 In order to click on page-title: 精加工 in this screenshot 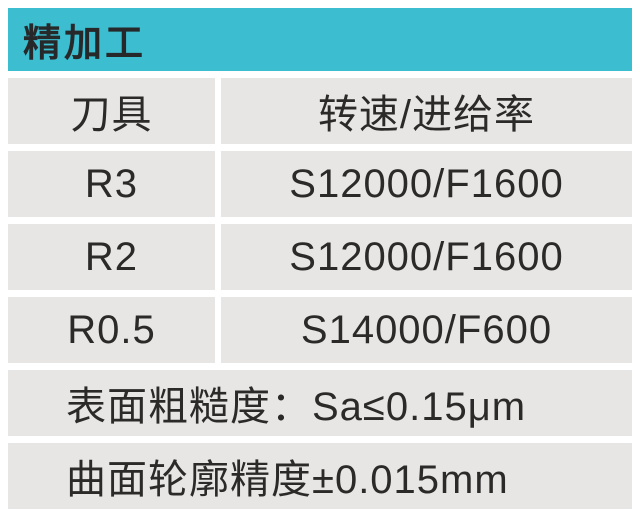, I will do `click(85, 44)`.